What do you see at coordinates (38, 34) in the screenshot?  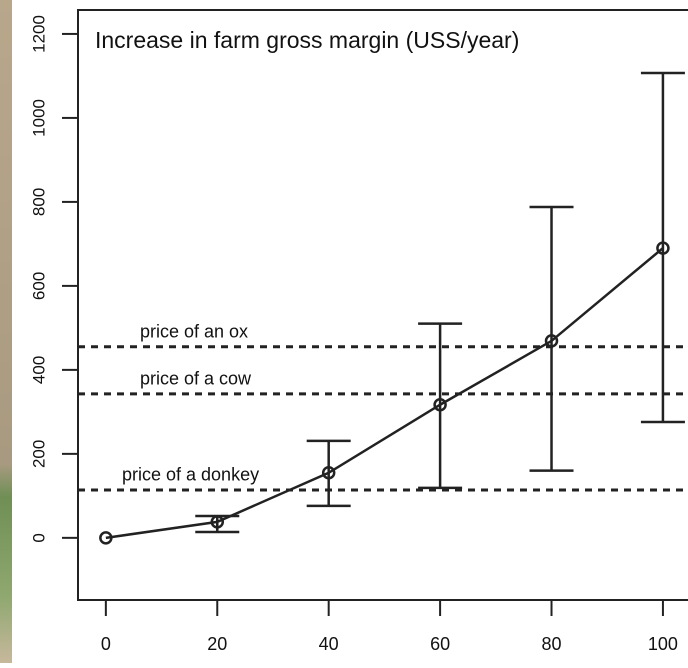 I see `y-tick-label: 1200` at bounding box center [38, 34].